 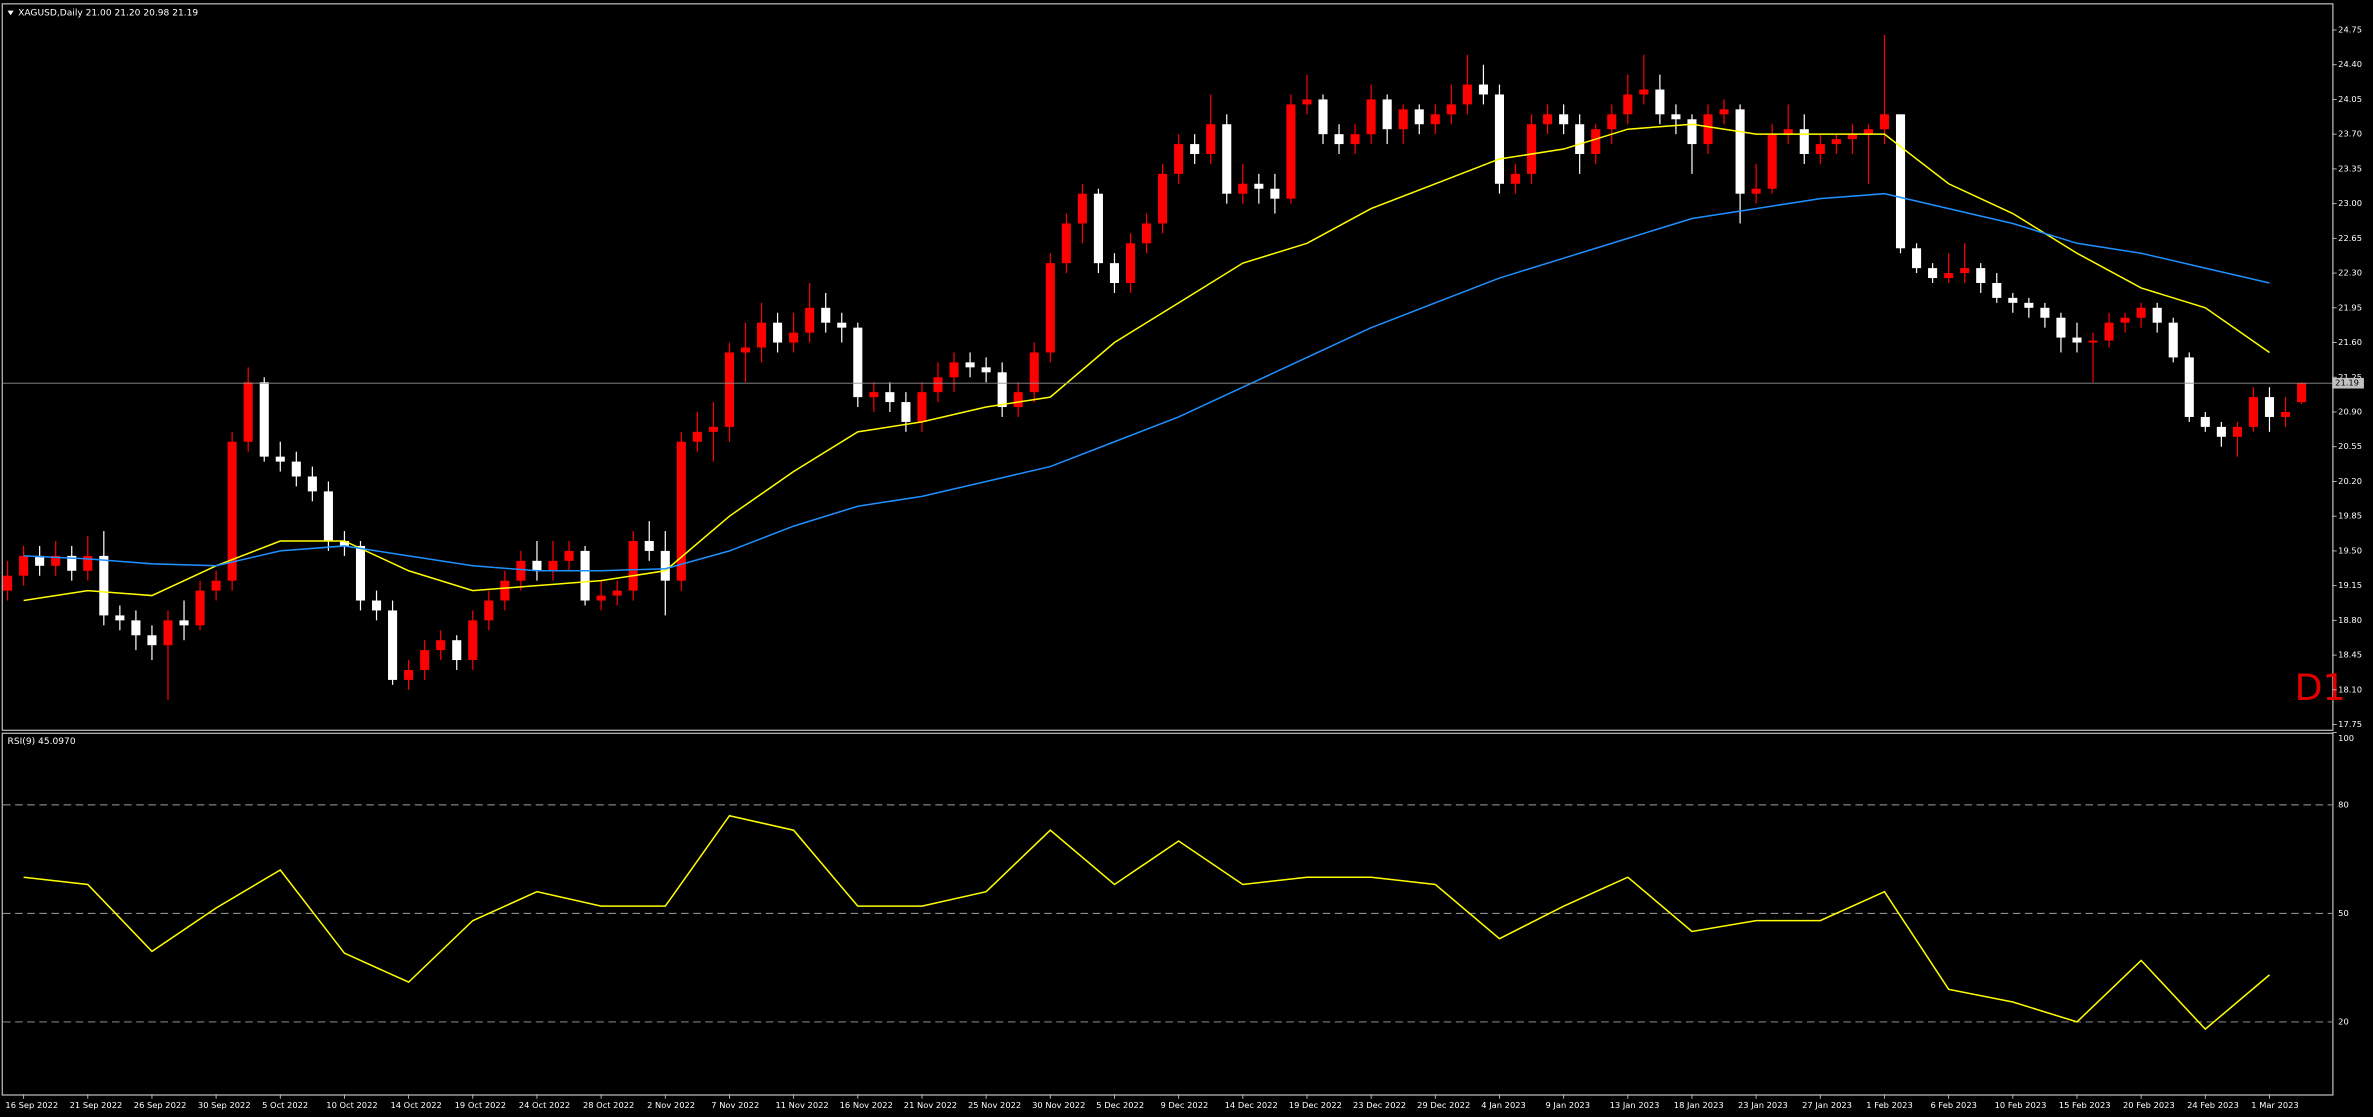 I want to click on x-tick-label: 24 Oct 2022, so click(x=544, y=1105).